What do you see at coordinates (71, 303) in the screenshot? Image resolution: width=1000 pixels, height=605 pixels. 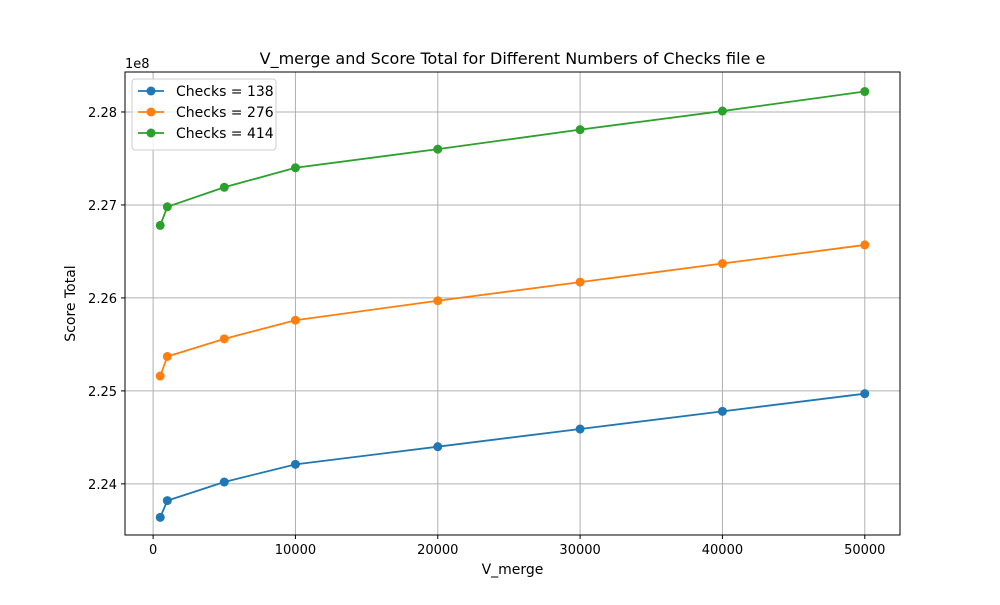 I see `y-axis-label: Score Total` at bounding box center [71, 303].